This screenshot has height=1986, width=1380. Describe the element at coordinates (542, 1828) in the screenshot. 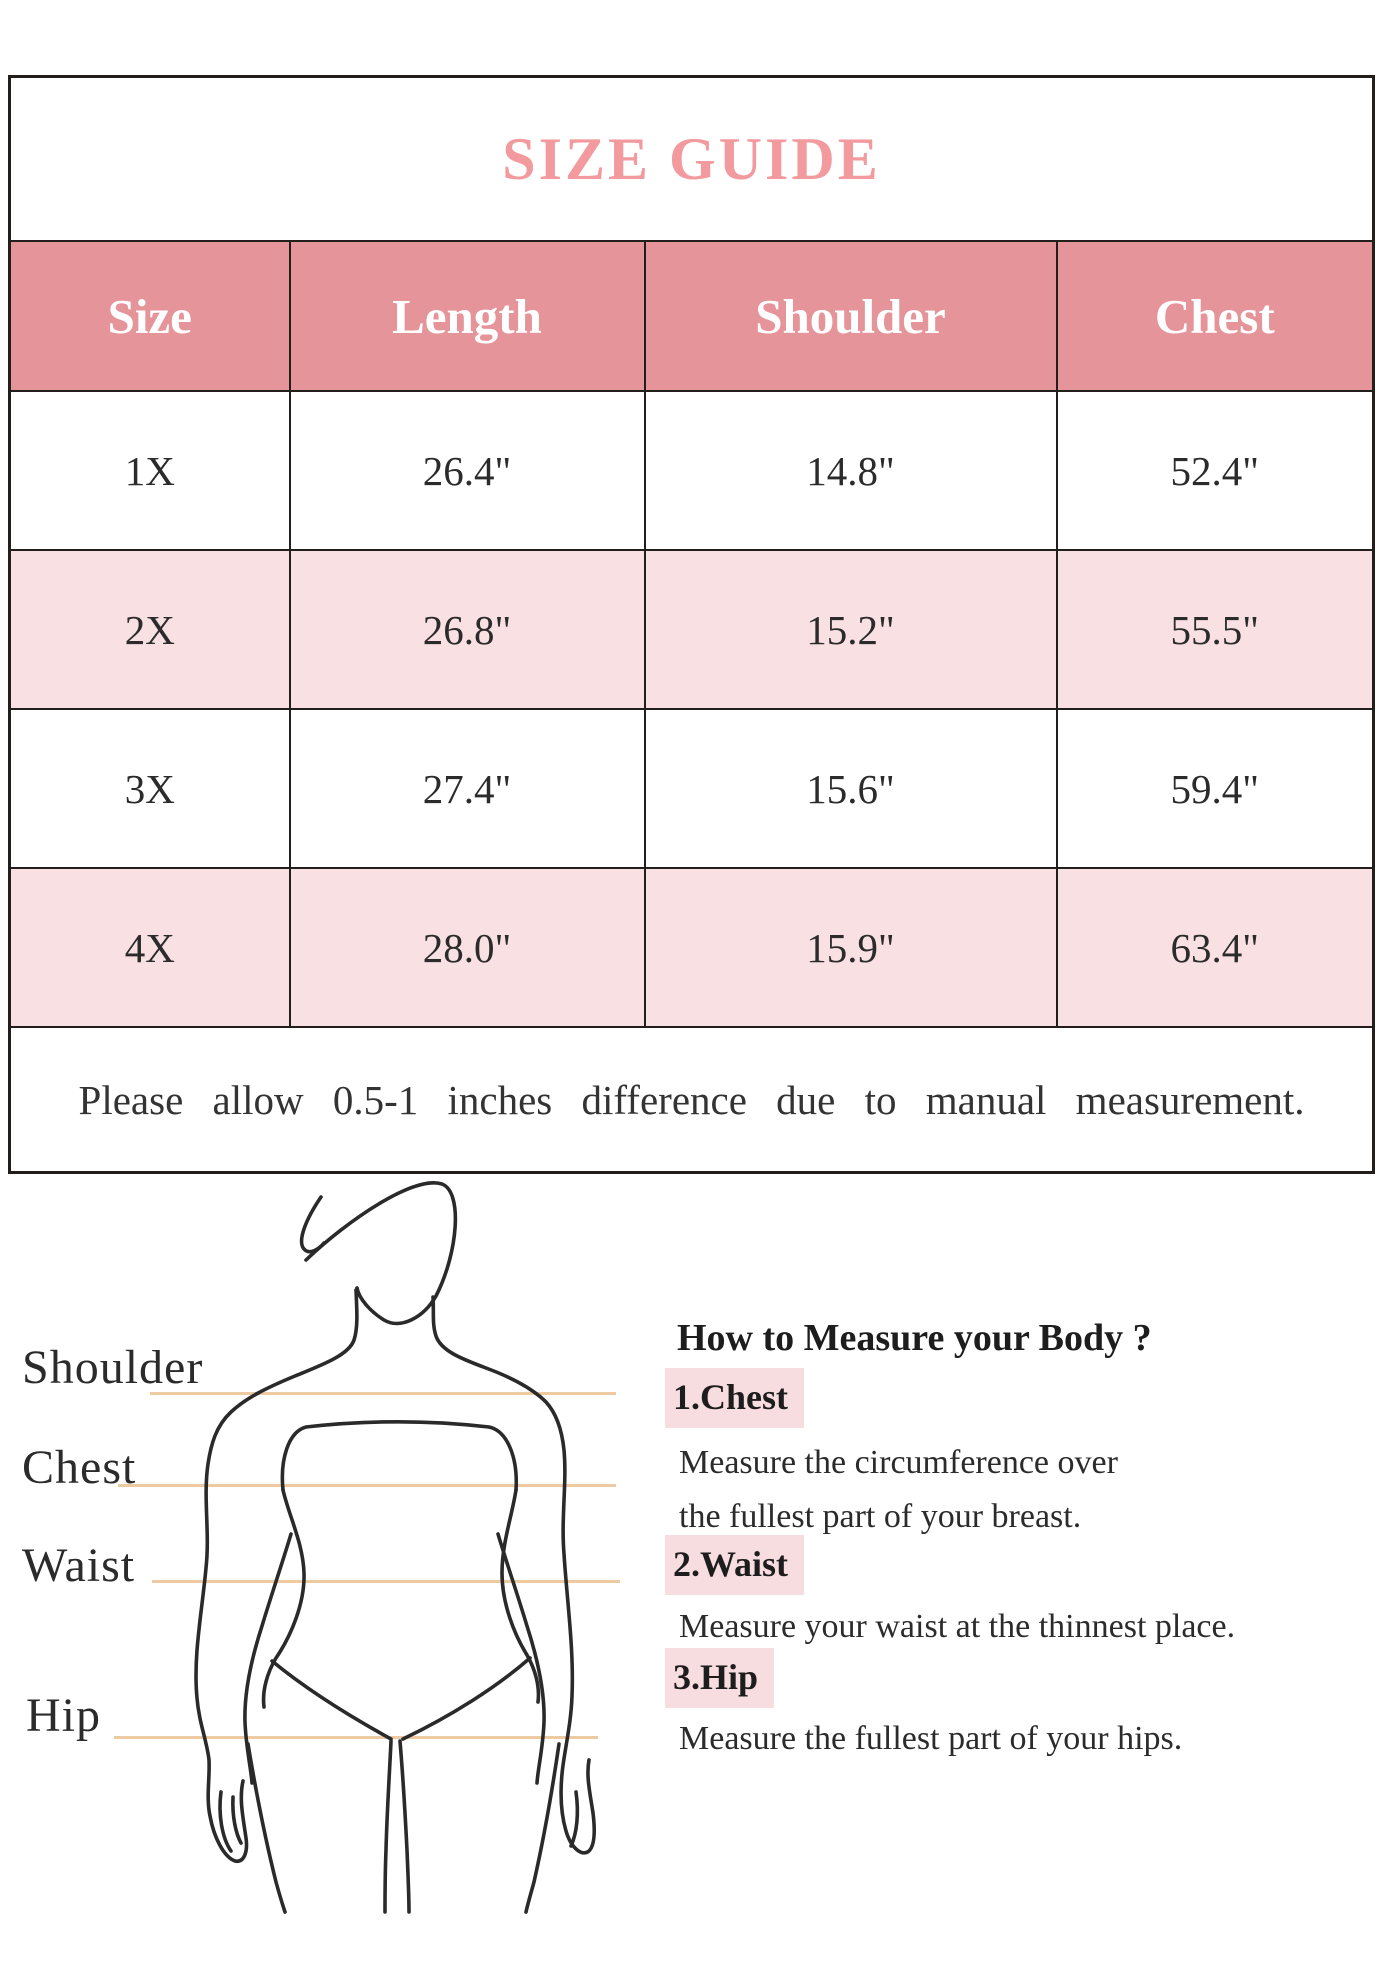

I see `right-outer-leg` at that location.